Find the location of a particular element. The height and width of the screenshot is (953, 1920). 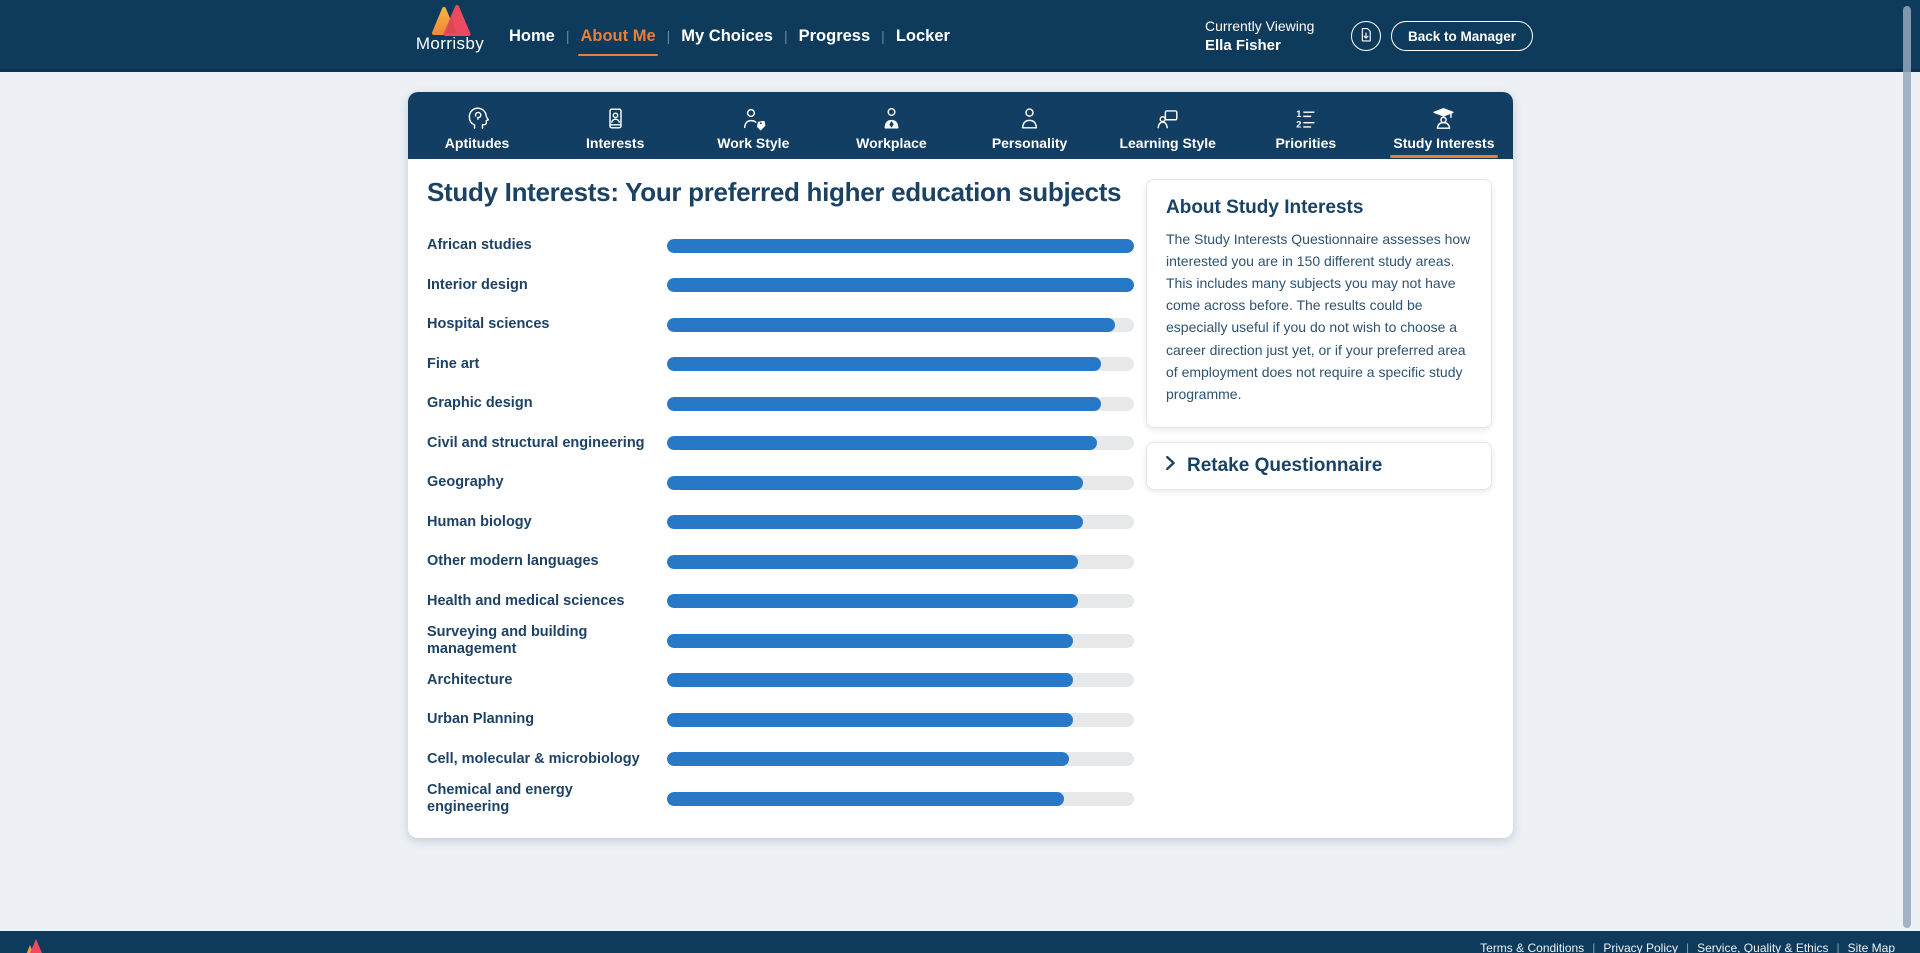

subject-row-hospital-sciences: Hospital sciences is located at coordinates (780, 325).